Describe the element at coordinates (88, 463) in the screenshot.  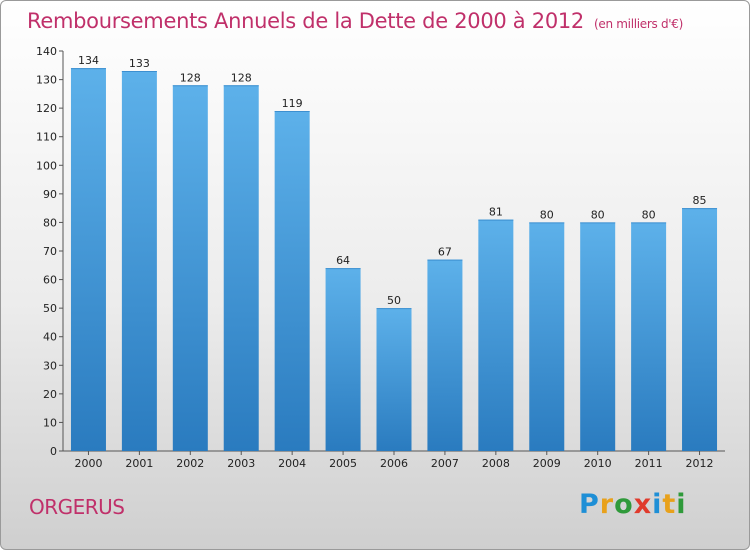
I see `x-tick-label: 2000` at that location.